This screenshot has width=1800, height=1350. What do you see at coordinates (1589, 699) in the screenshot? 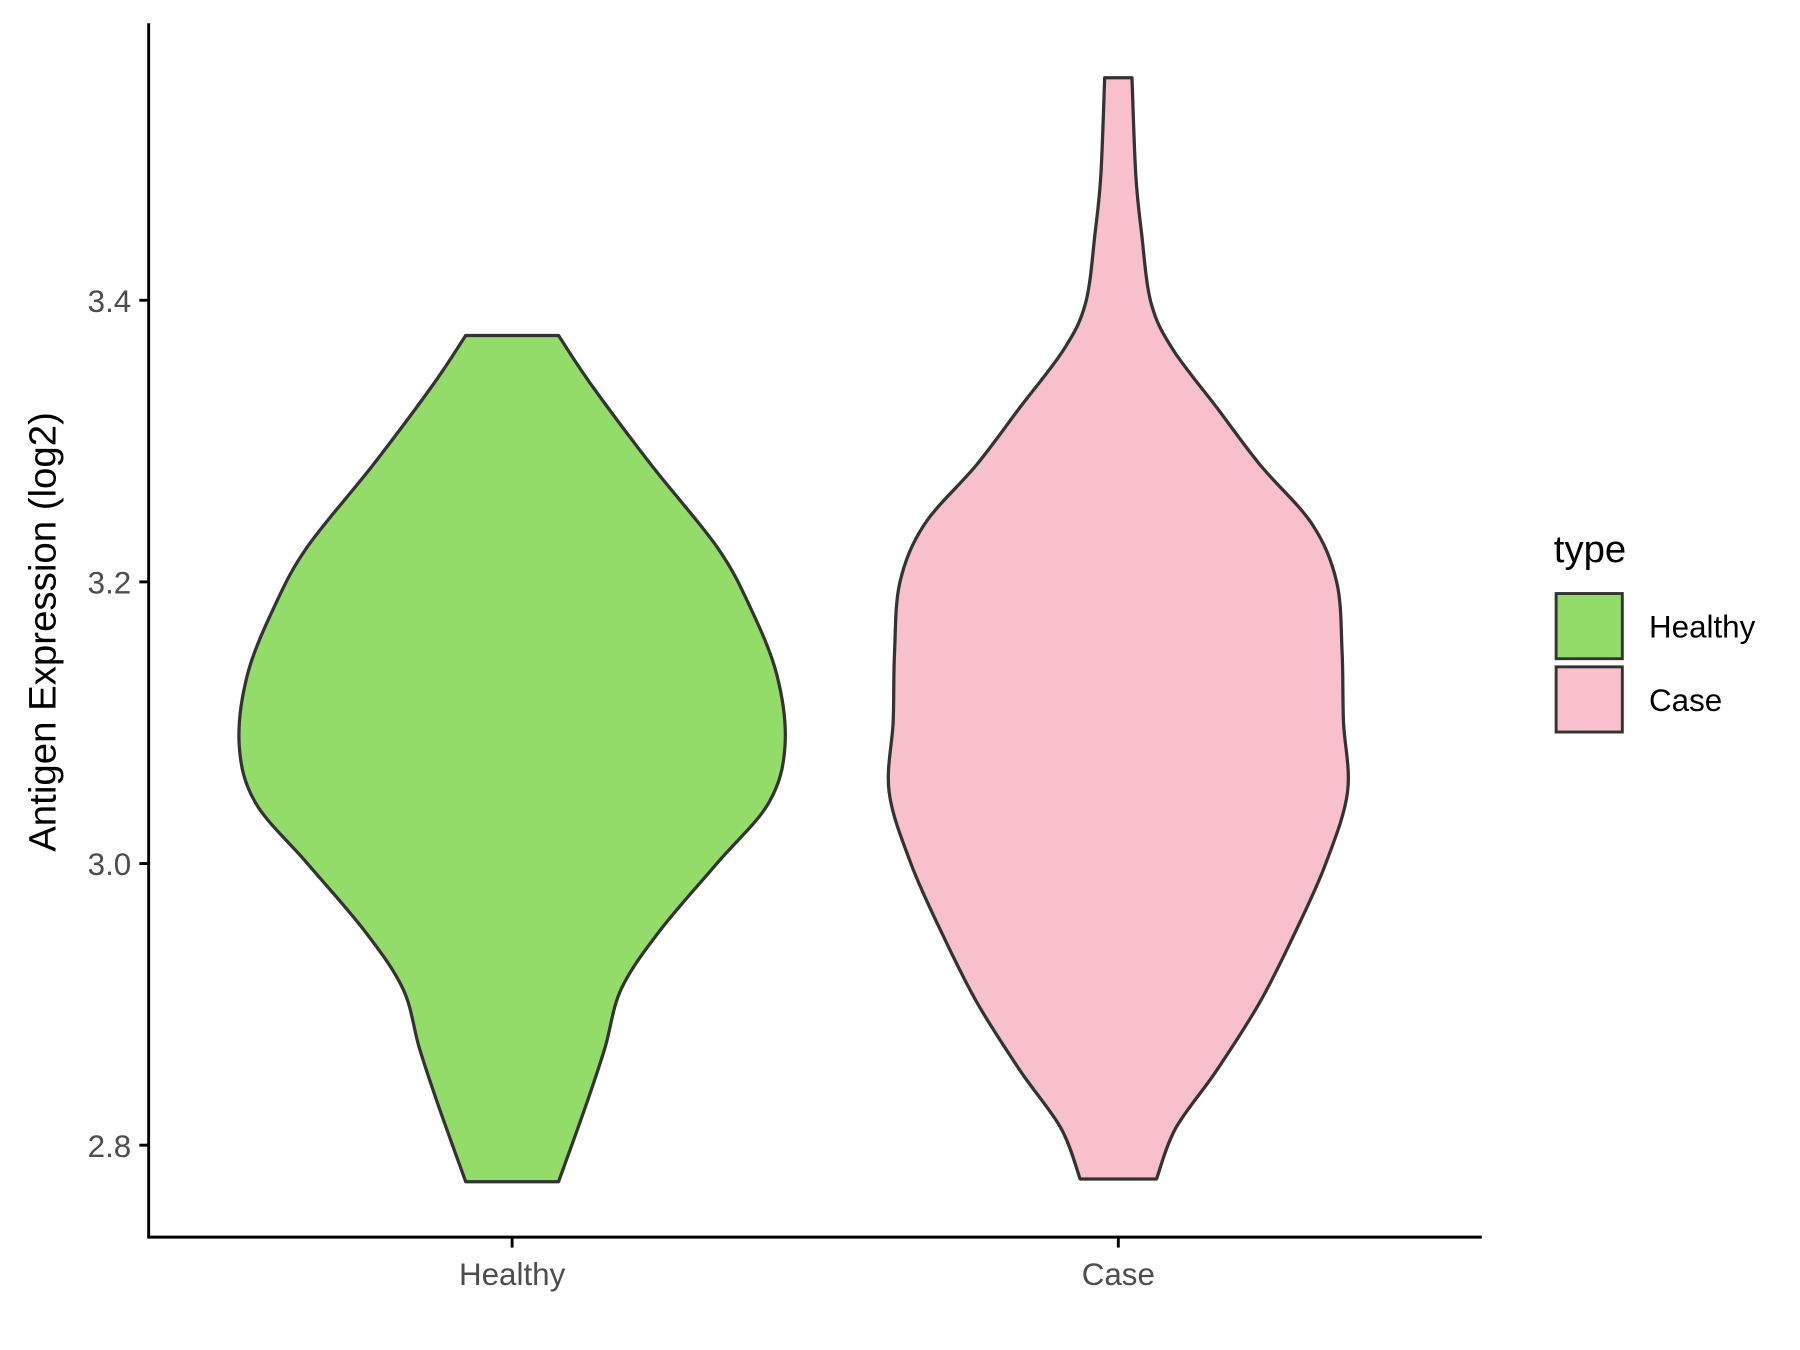
I see `legend-key-case` at bounding box center [1589, 699].